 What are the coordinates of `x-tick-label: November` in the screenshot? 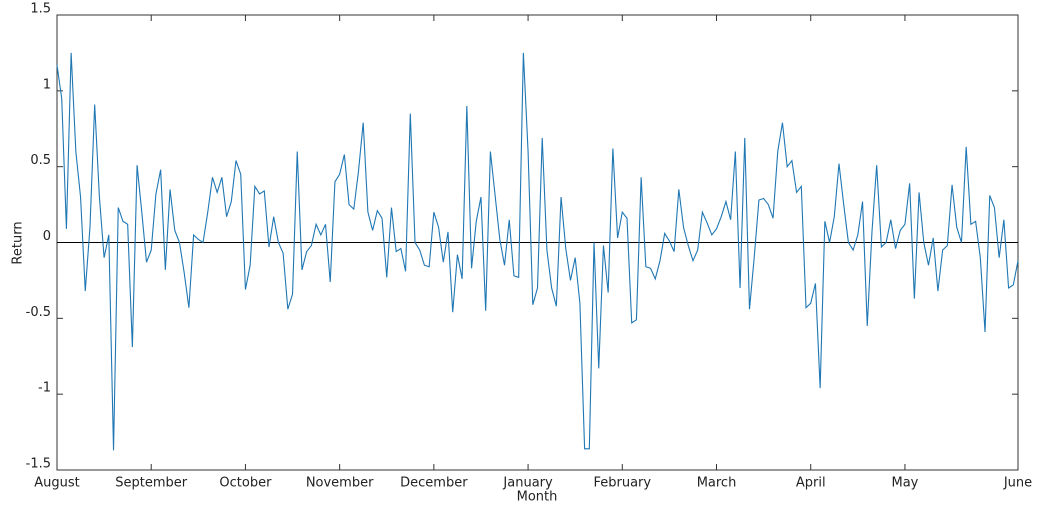 It's located at (340, 483).